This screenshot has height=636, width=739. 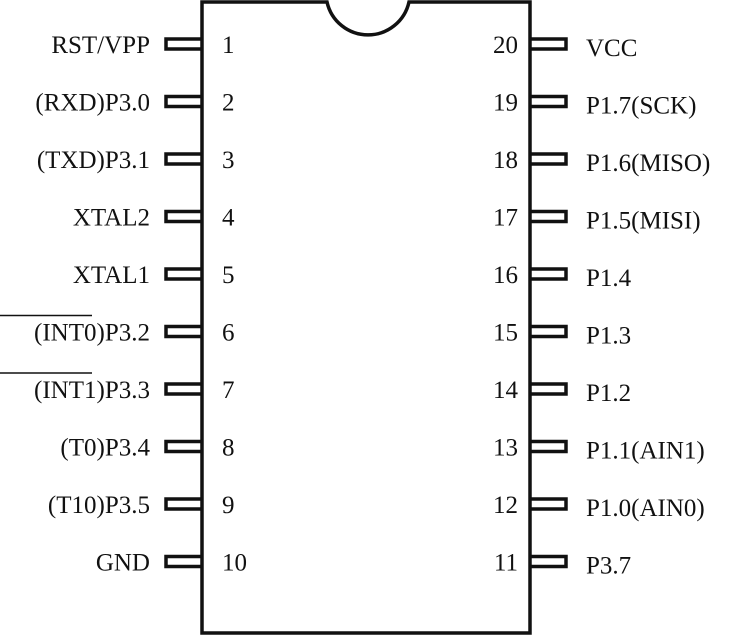 What do you see at coordinates (228, 275) in the screenshot?
I see `pin-number: 5` at bounding box center [228, 275].